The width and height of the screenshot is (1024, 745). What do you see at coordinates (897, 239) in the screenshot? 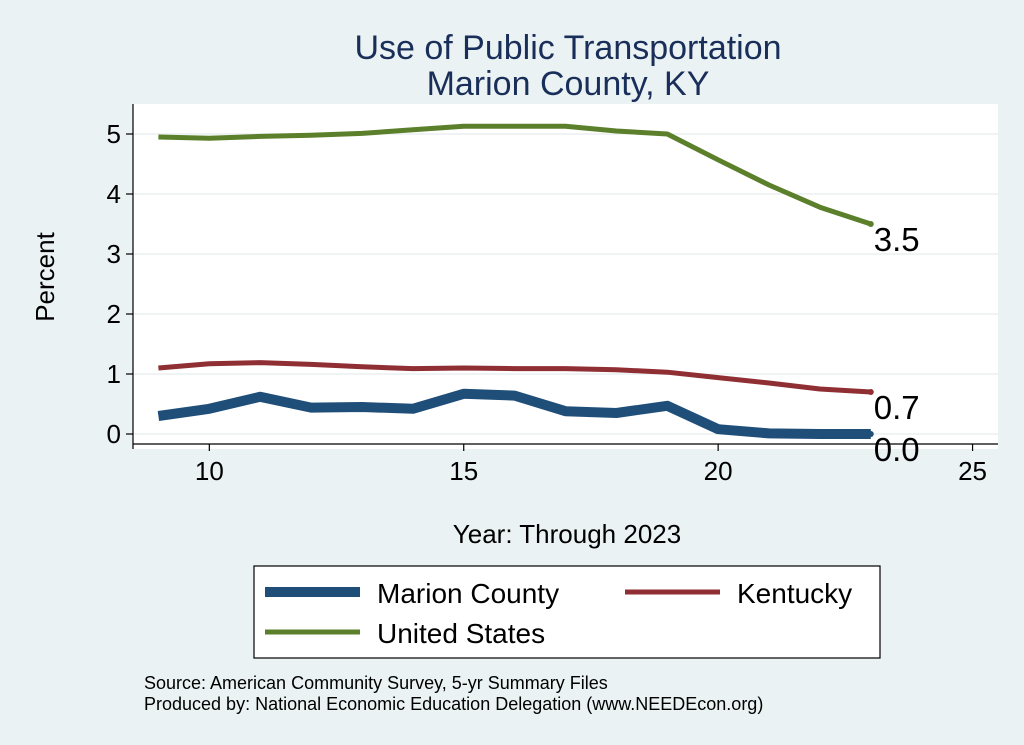
I see `end-label-united-states: 3.5` at bounding box center [897, 239].